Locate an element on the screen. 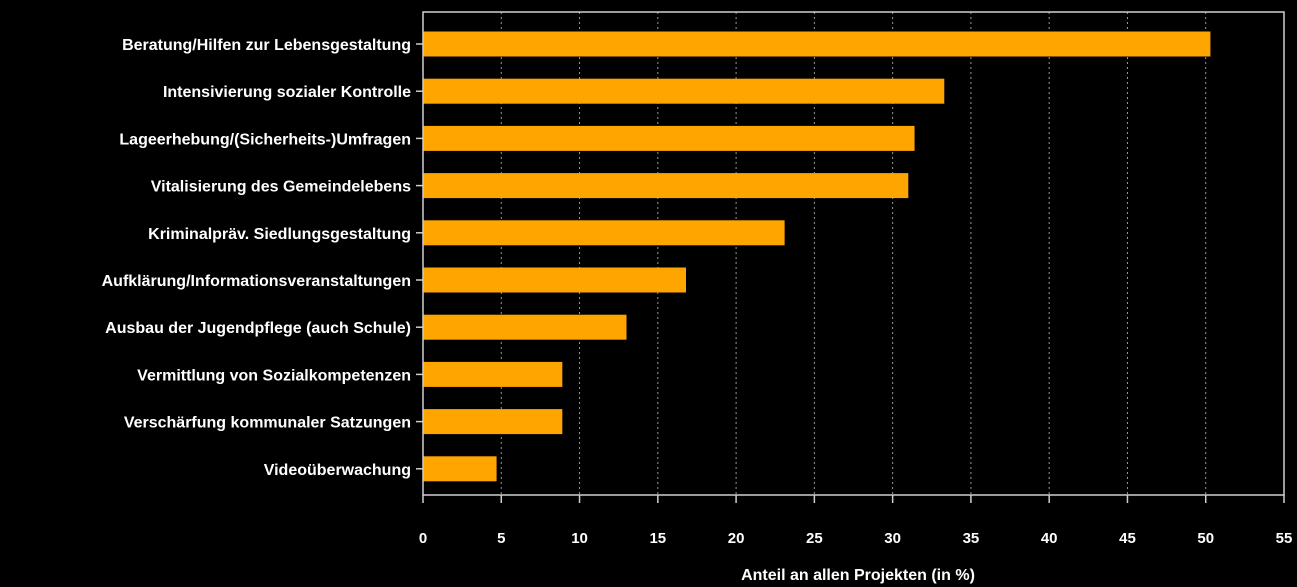  x-tick-label-40: 40 is located at coordinates (1049, 538).